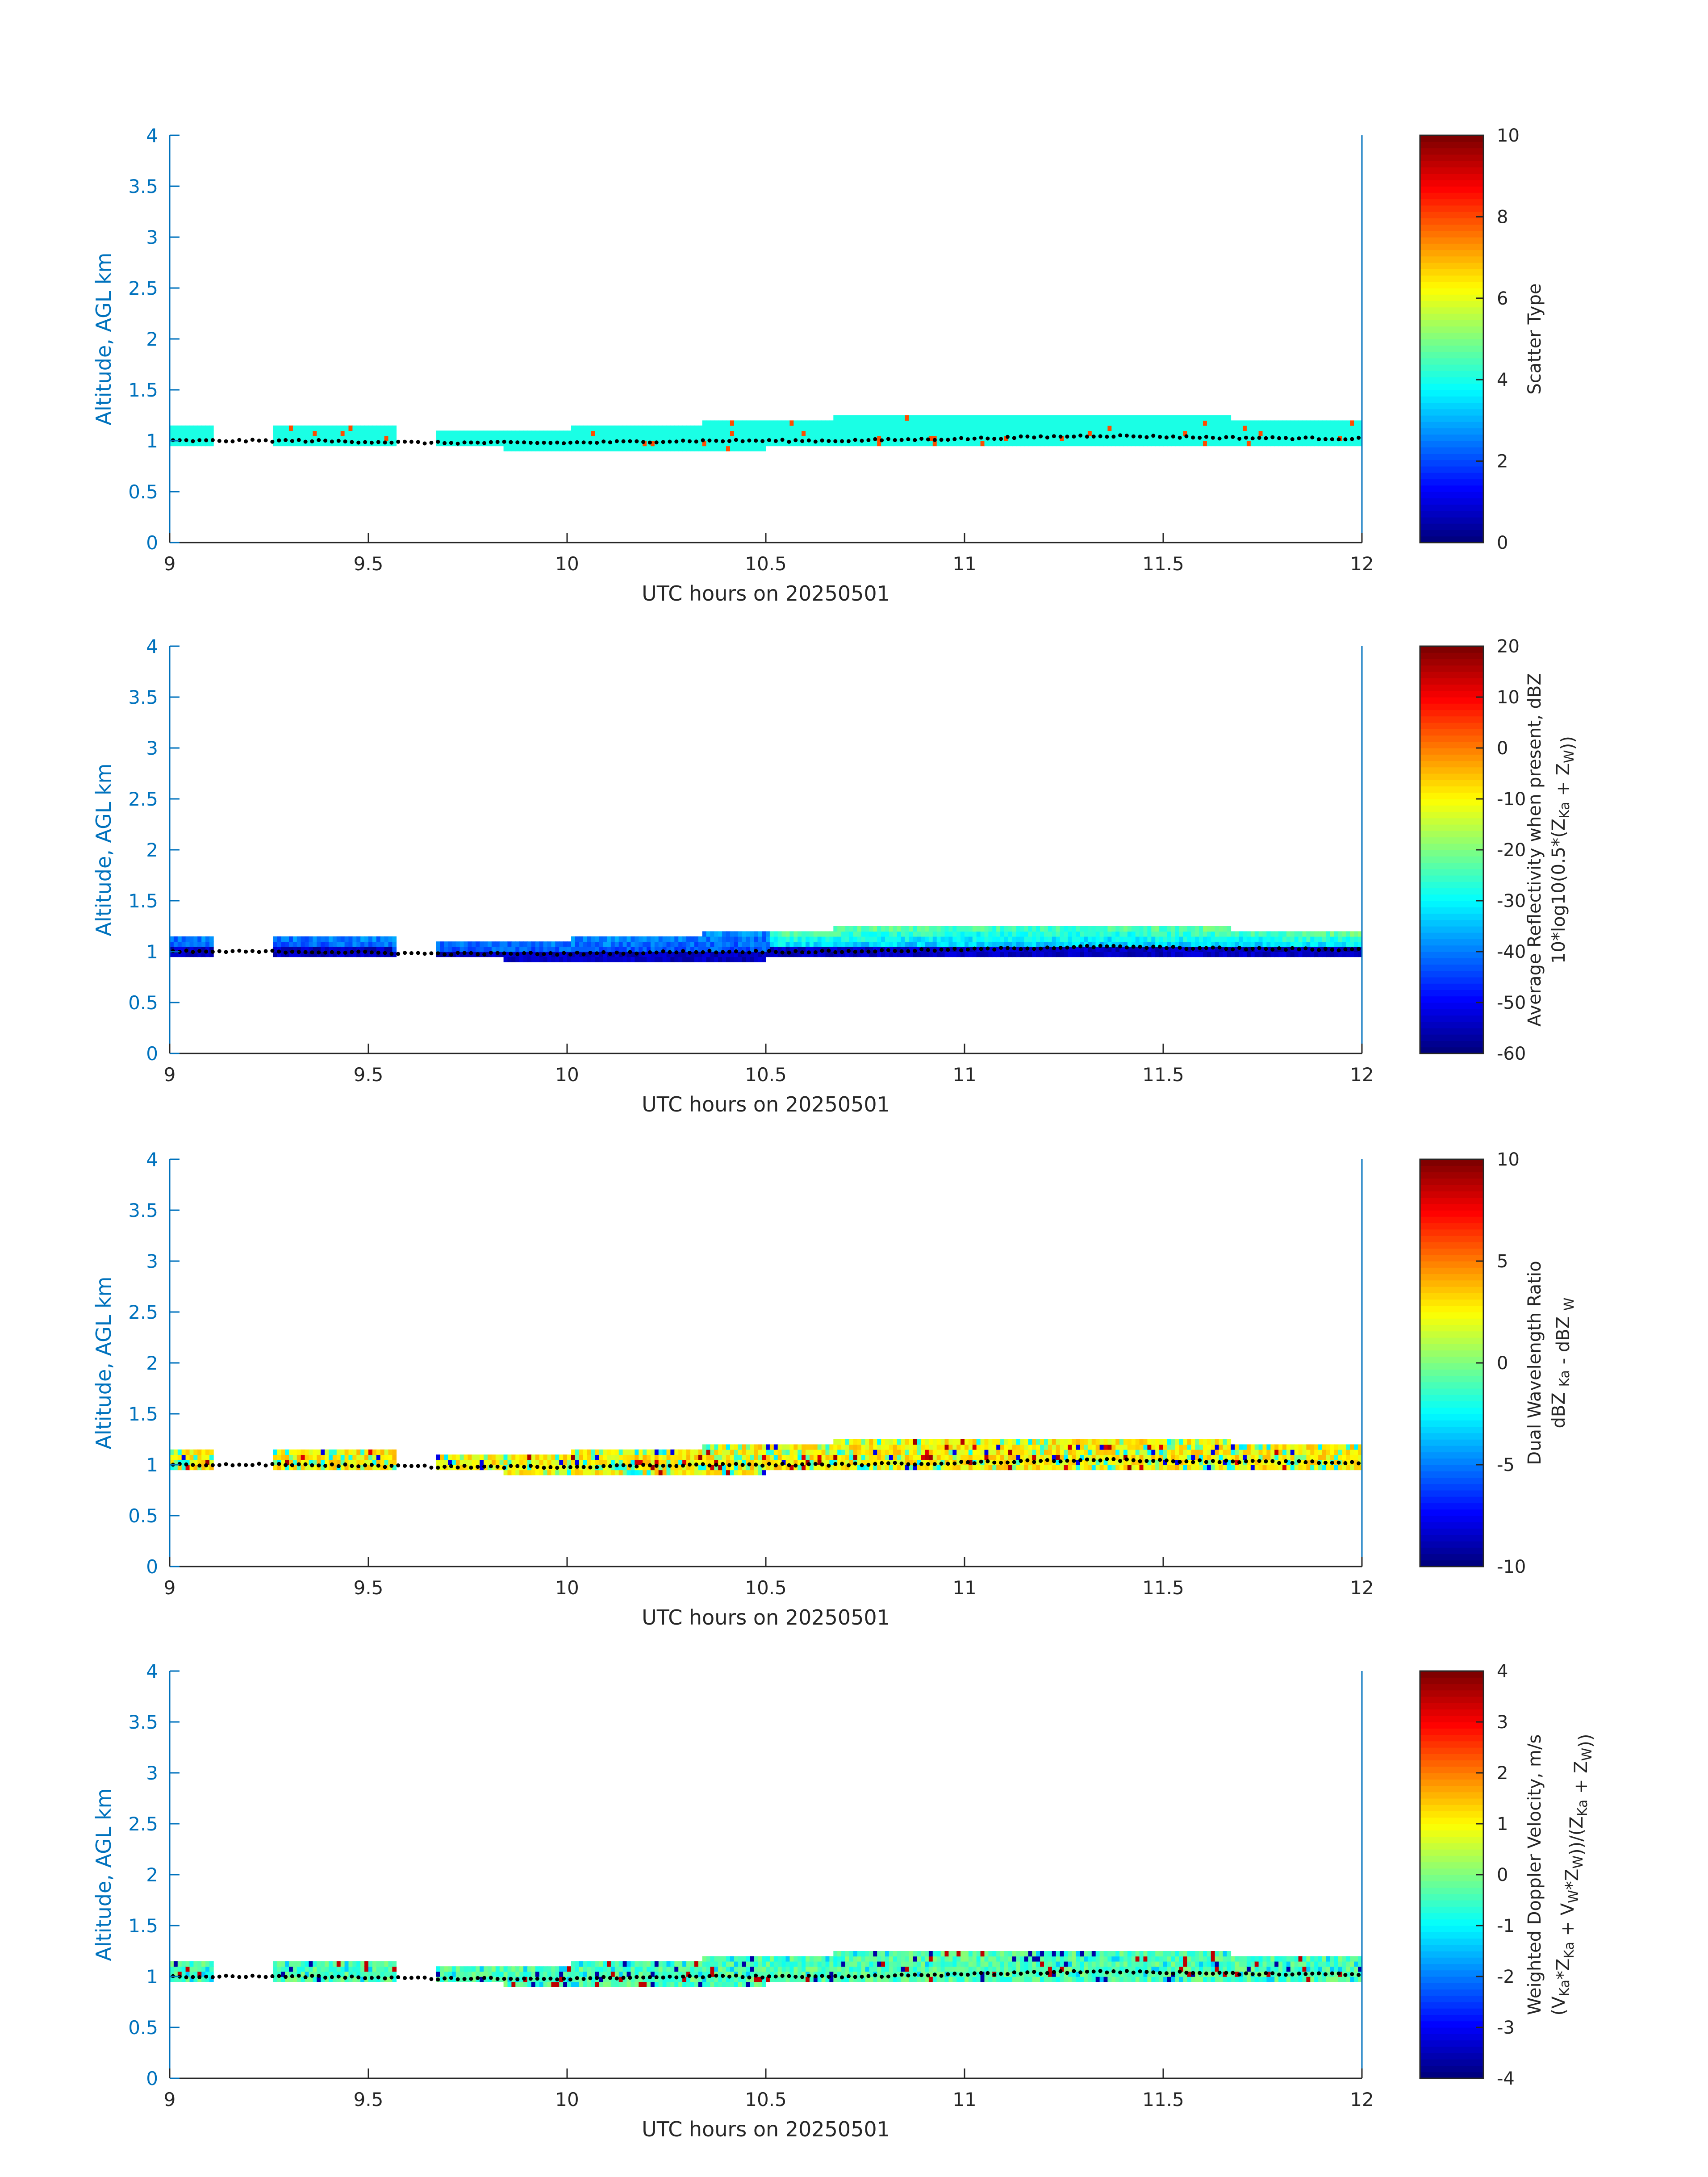 Image resolution: width=1708 pixels, height=2177 pixels. Describe the element at coordinates (104, 338) in the screenshot. I see `y-axis-title: Altitude, AGL km` at that location.